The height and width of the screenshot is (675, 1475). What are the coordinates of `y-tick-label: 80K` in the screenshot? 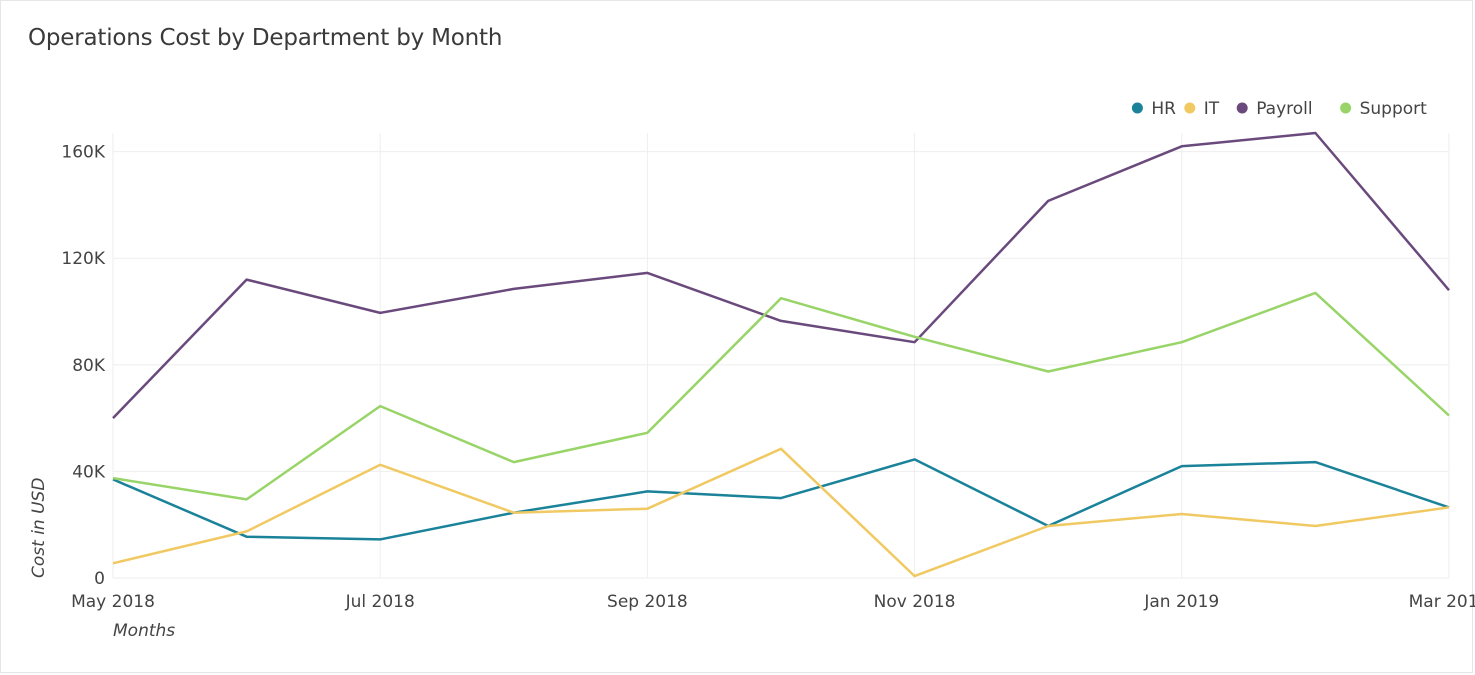 It's located at (89, 366).